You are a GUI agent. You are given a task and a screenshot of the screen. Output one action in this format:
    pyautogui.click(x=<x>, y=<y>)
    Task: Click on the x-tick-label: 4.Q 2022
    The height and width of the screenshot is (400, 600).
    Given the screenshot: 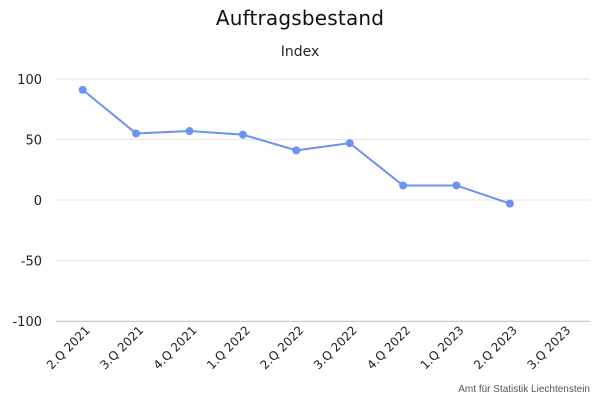 What is the action you would take?
    pyautogui.click(x=388, y=347)
    